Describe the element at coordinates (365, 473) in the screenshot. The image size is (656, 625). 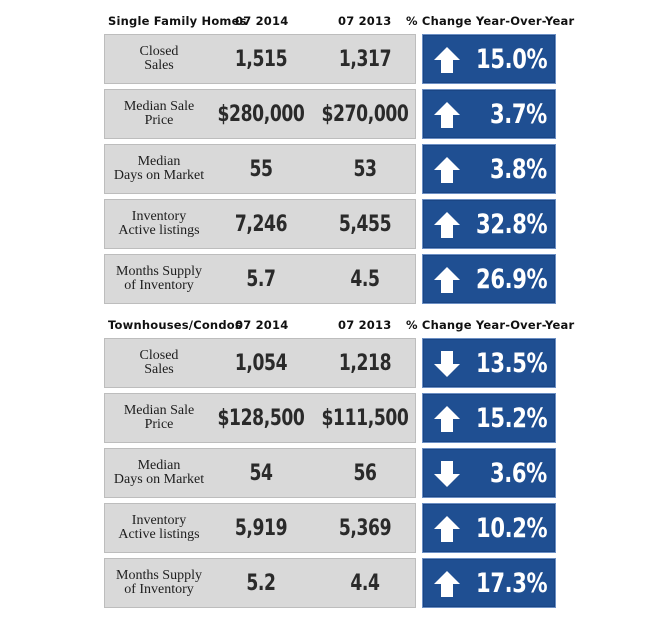
I see `value-2013: 56` at that location.